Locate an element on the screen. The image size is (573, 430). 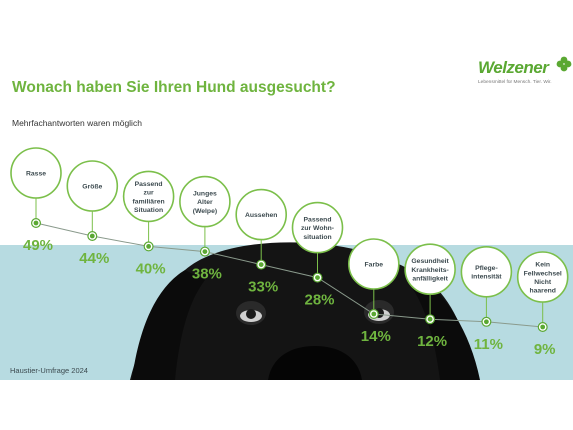
category-label: Rasse is located at coordinates (36, 174).